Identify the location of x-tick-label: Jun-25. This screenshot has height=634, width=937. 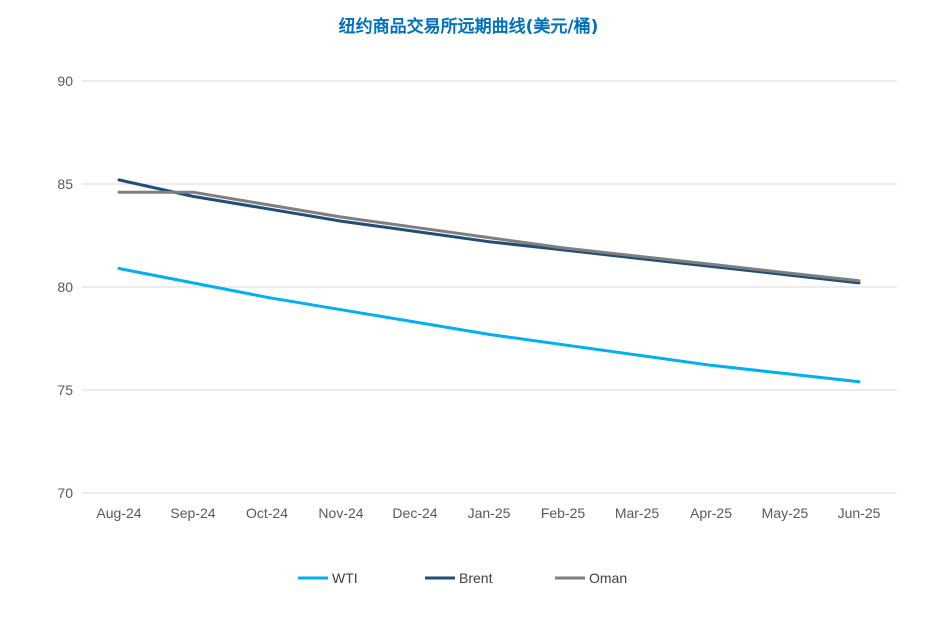
(859, 513).